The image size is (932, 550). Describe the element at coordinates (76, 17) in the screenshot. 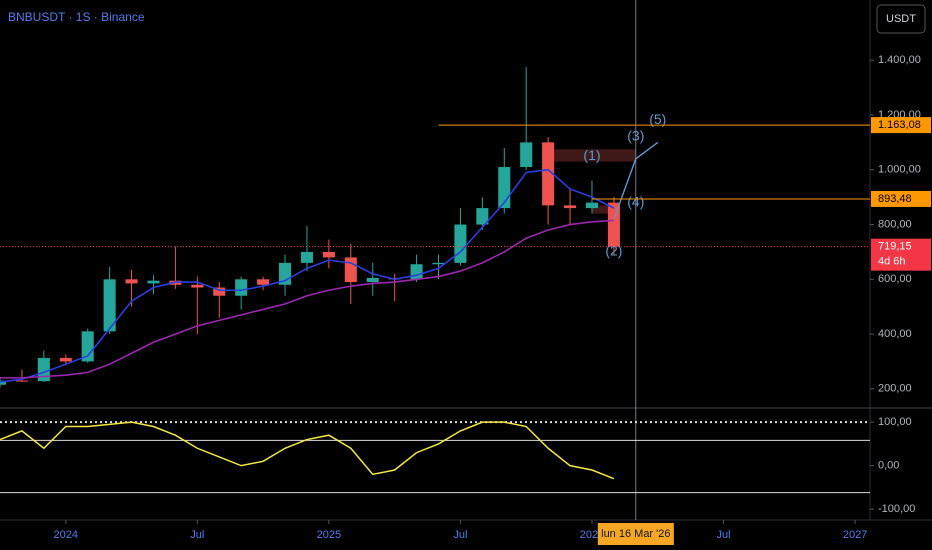

I see `chart-title: BNBUSDT · 1S · Binance` at that location.